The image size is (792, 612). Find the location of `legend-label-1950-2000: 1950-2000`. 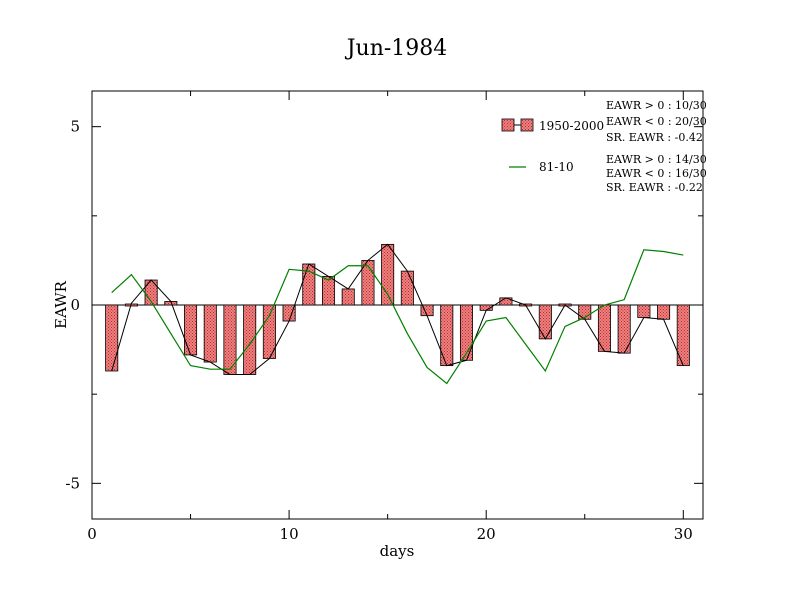

legend-label-1950-2000: 1950-2000 is located at coordinates (571, 126).